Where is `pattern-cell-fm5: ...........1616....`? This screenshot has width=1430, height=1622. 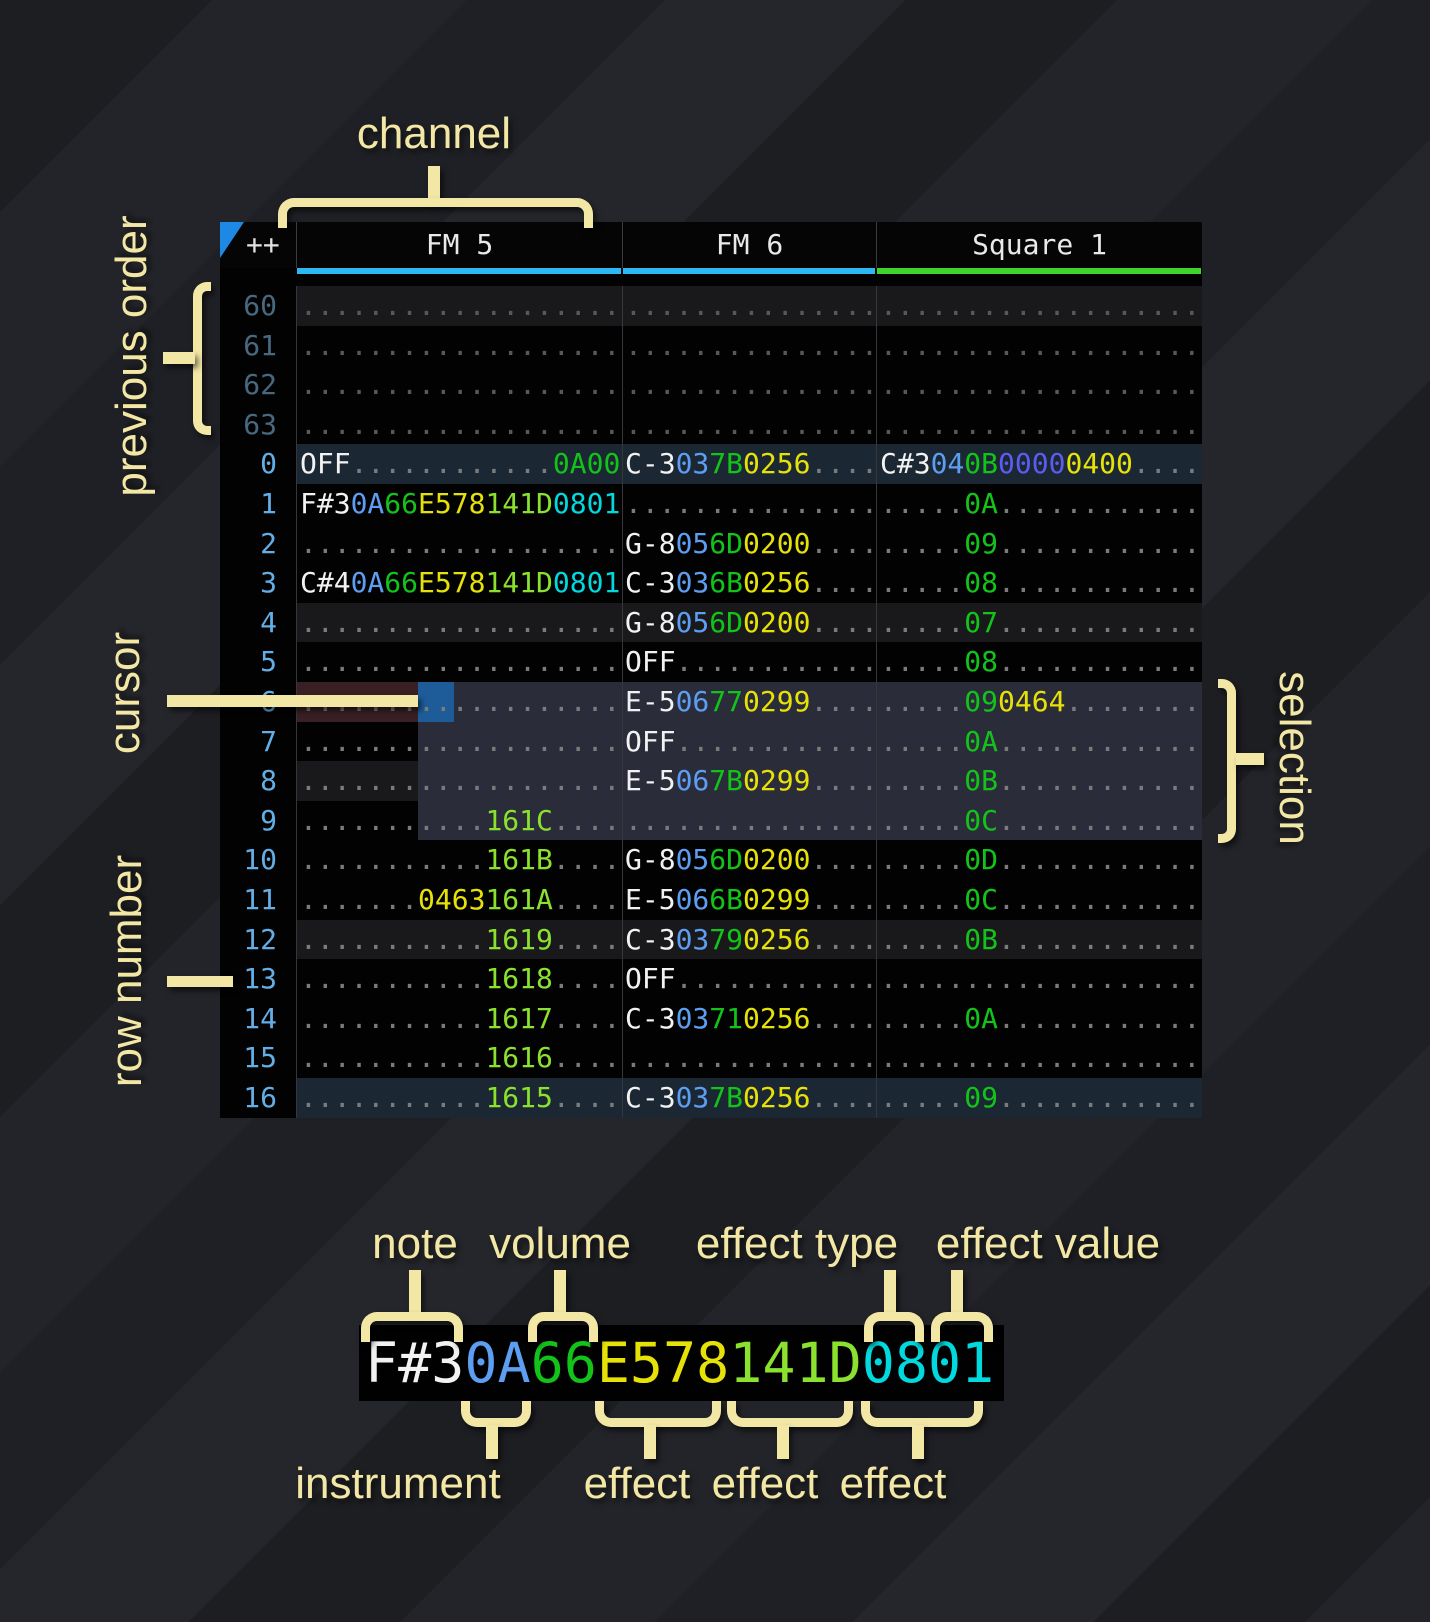
pattern-cell-fm5: ...........1616.... is located at coordinates (459, 1058).